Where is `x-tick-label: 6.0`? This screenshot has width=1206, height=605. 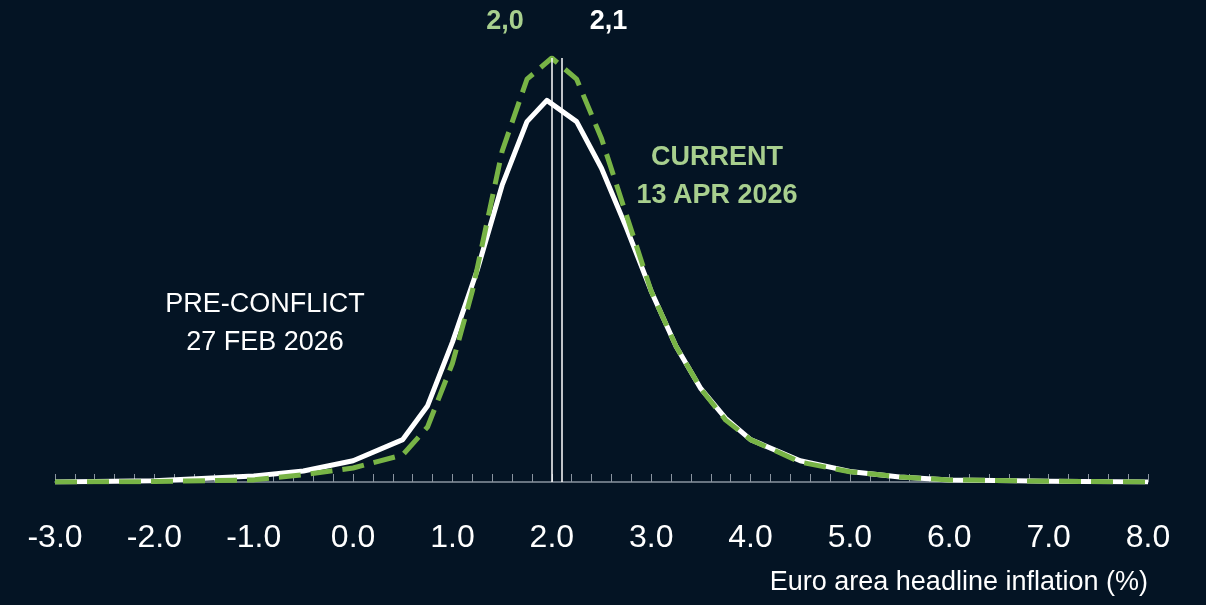 x-tick-label: 6.0 is located at coordinates (949, 536).